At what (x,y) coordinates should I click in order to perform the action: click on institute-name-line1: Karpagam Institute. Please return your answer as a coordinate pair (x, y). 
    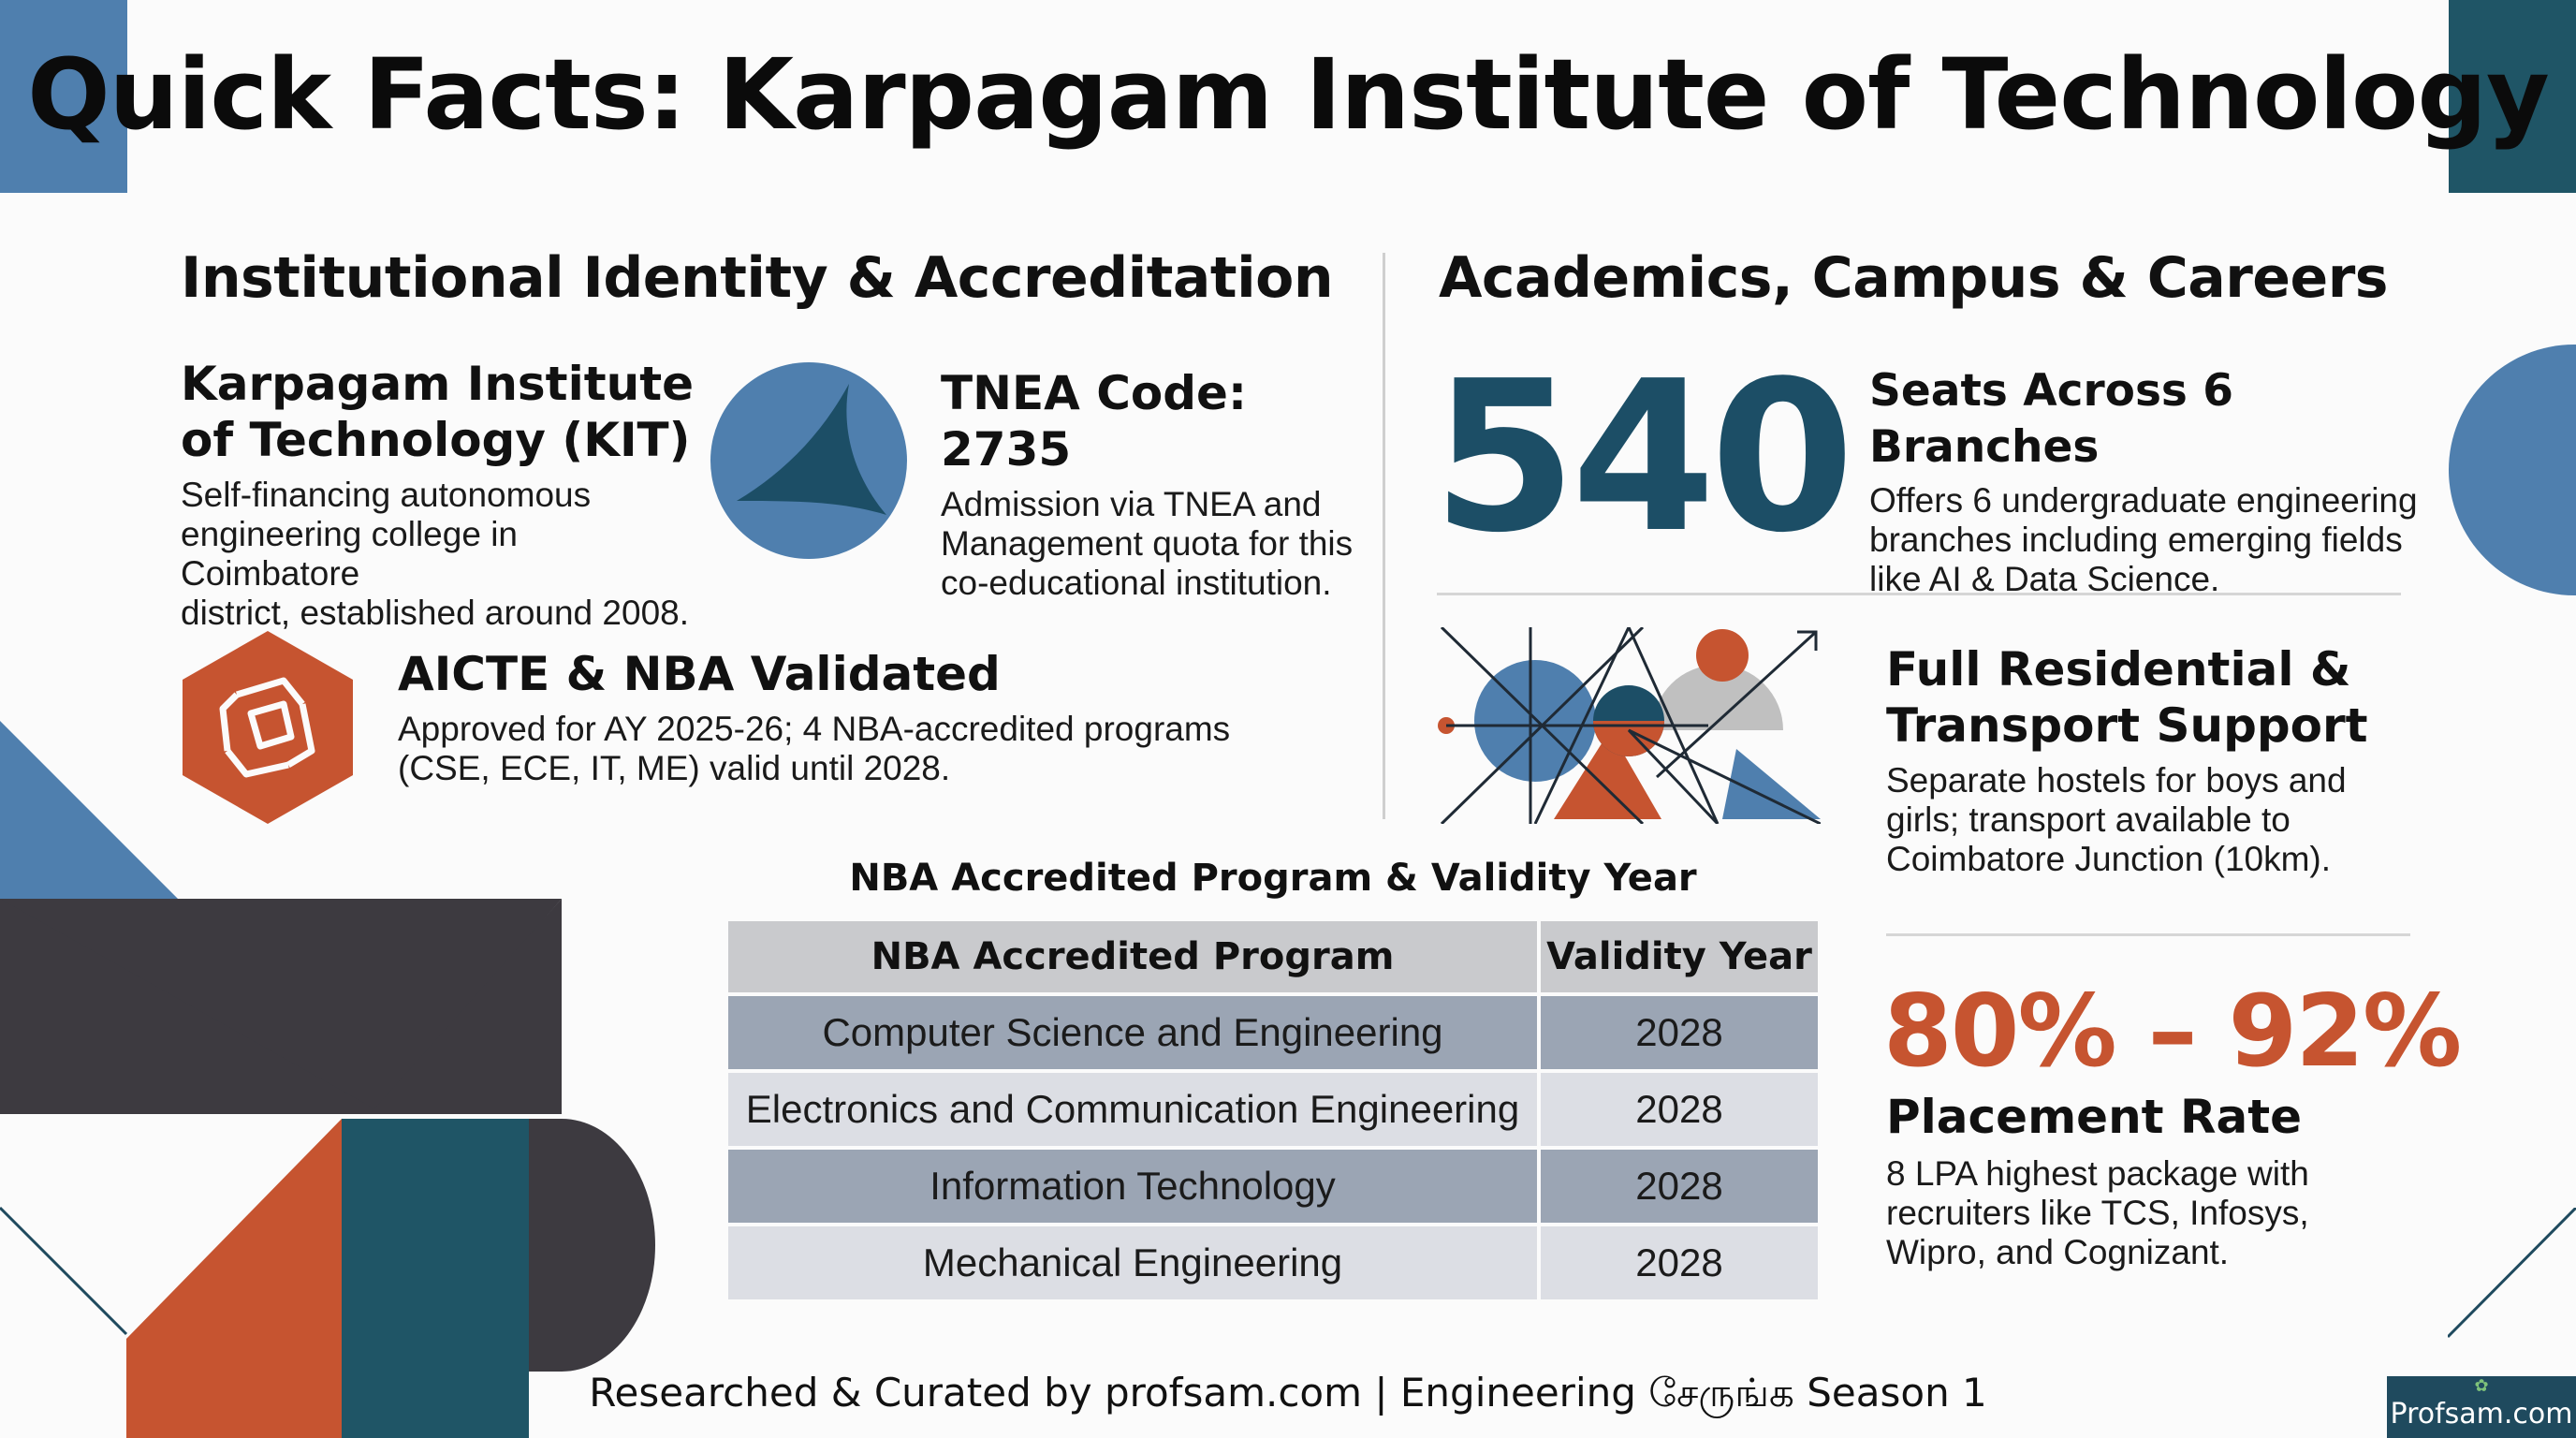
    Looking at the image, I should click on (438, 384).